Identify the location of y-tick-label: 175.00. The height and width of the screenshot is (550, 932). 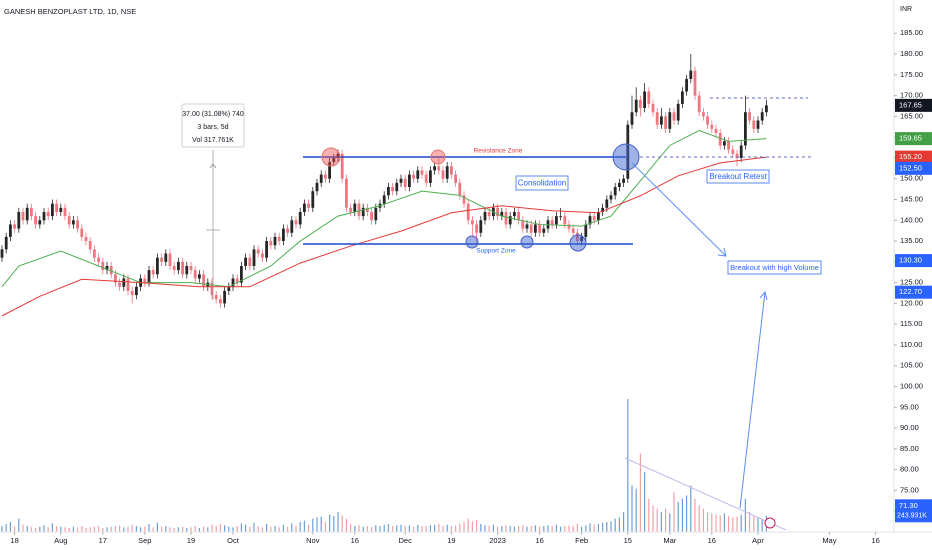
(911, 74).